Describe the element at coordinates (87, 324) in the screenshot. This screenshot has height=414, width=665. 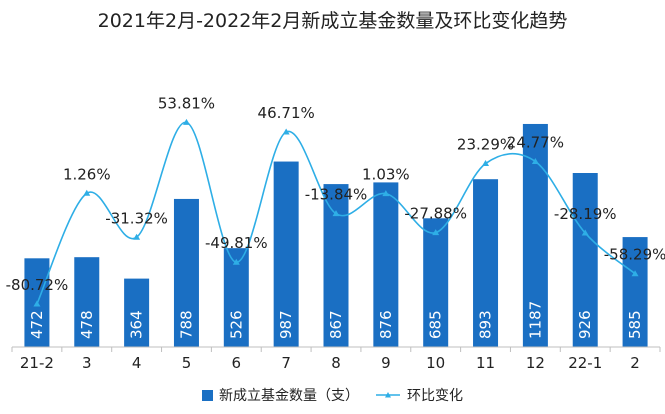
I see `bar-value-label: 478` at that location.